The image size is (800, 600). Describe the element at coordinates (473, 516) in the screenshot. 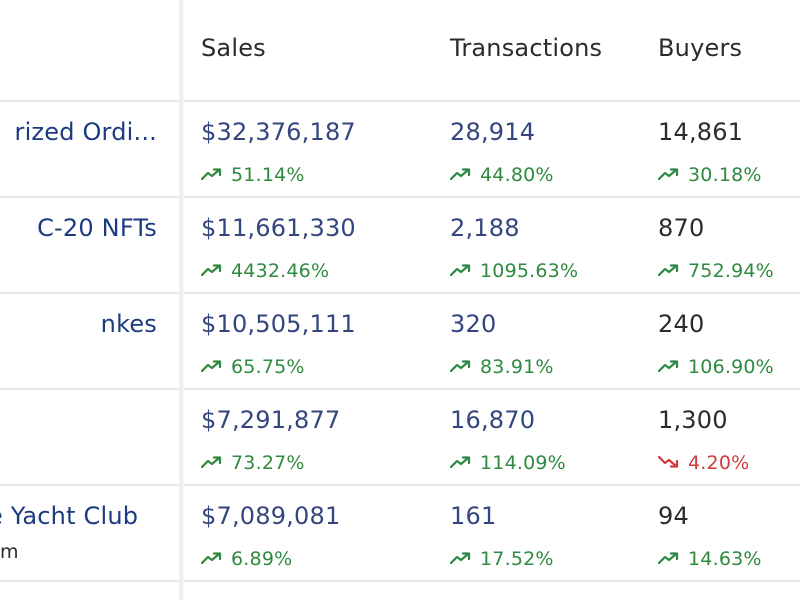

I see `transactions-value: 161` at that location.